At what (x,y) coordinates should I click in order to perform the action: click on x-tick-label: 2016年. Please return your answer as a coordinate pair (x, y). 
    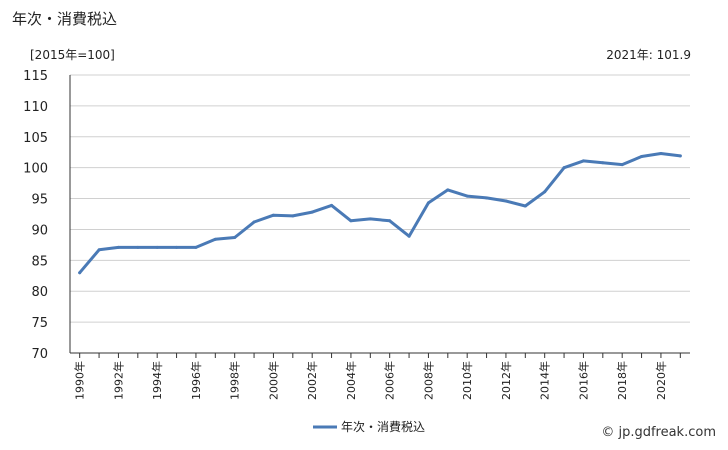
    Looking at the image, I should click on (583, 380).